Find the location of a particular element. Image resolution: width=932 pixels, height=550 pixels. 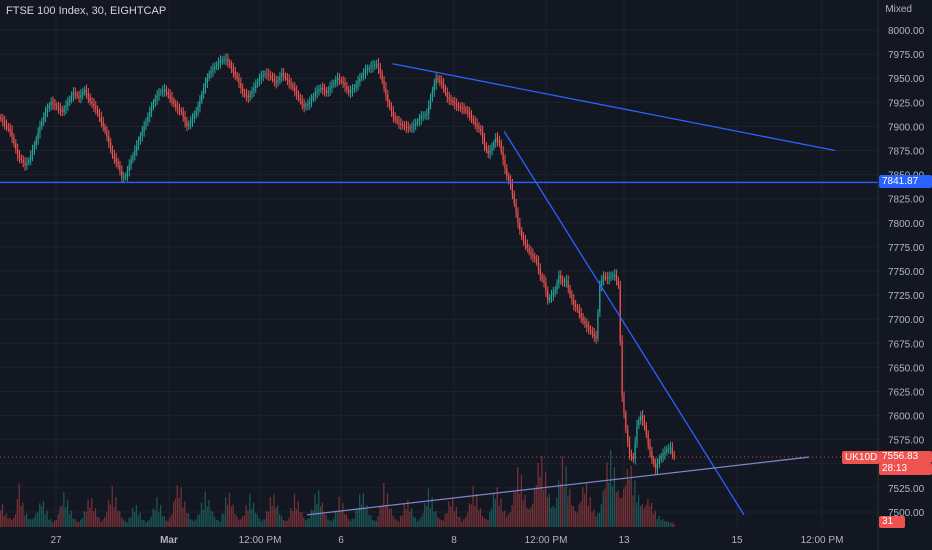

time-tick-label: 6 is located at coordinates (341, 540).